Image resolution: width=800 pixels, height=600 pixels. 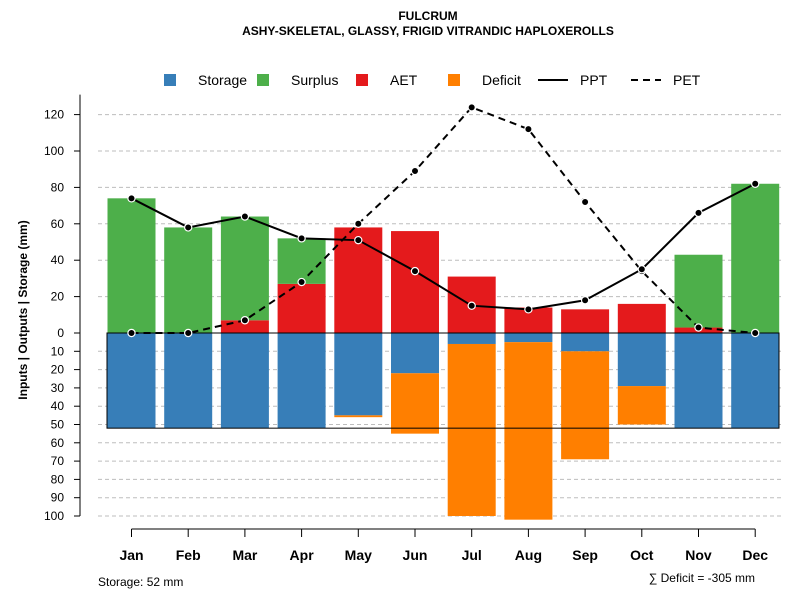 What do you see at coordinates (404, 80) in the screenshot?
I see `legend-label-aet: AET` at bounding box center [404, 80].